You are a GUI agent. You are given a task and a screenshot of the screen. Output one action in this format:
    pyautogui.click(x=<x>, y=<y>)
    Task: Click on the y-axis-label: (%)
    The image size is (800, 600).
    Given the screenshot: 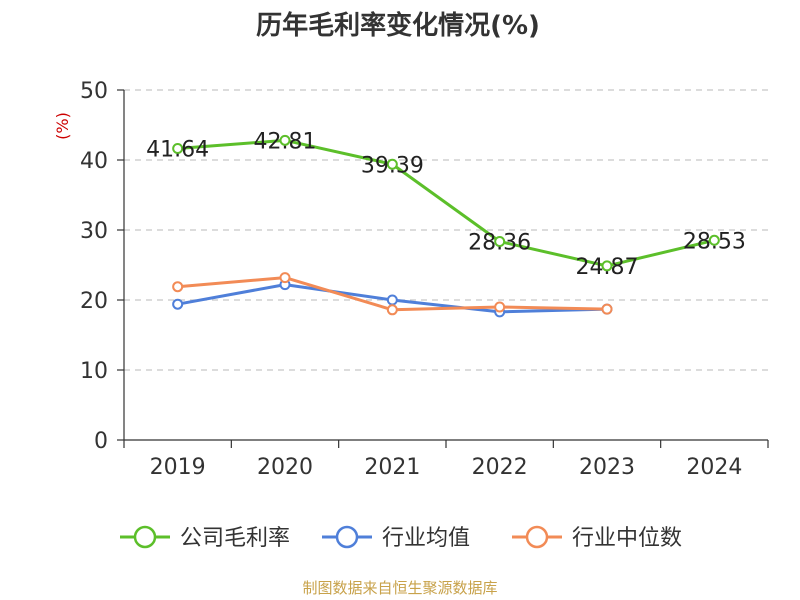 What is the action you would take?
    pyautogui.click(x=62, y=126)
    